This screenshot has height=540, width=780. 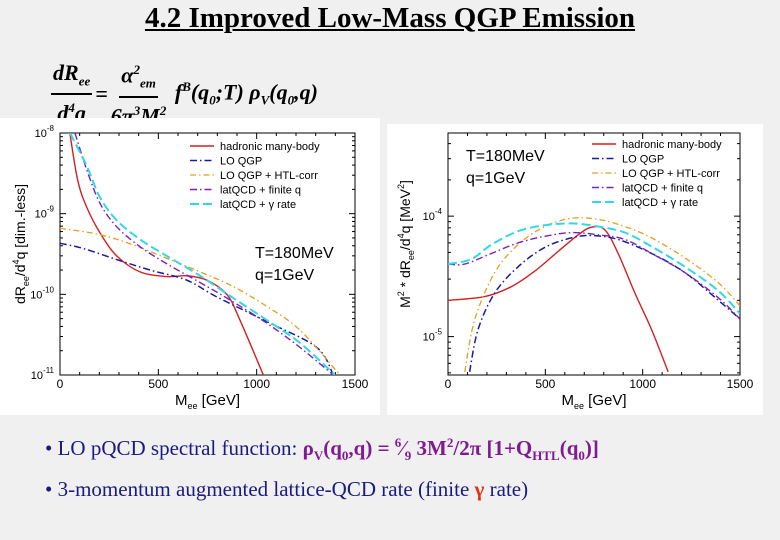 I want to click on series-line-latqcd_q, so click(x=204, y=254).